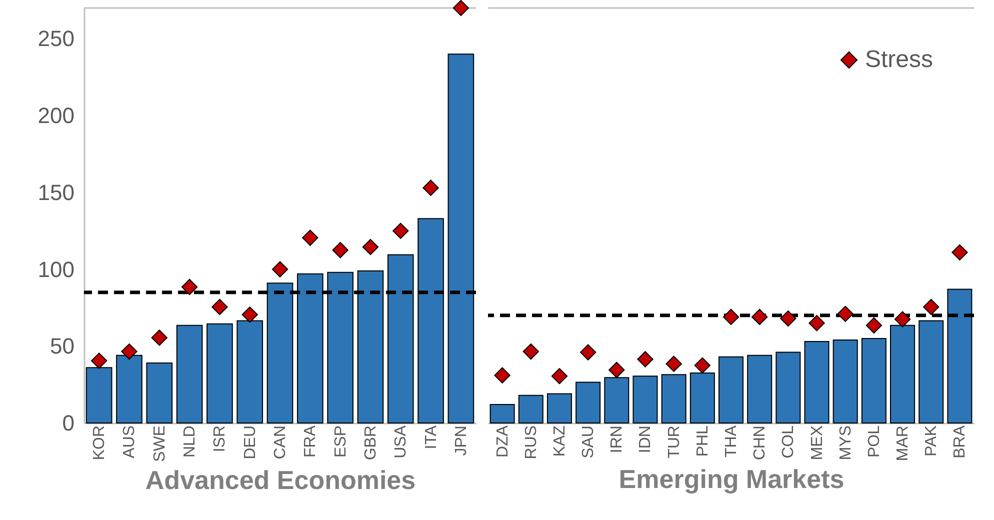 The width and height of the screenshot is (994, 520). Describe the element at coordinates (56, 192) in the screenshot. I see `y-tick-label: 150` at that location.